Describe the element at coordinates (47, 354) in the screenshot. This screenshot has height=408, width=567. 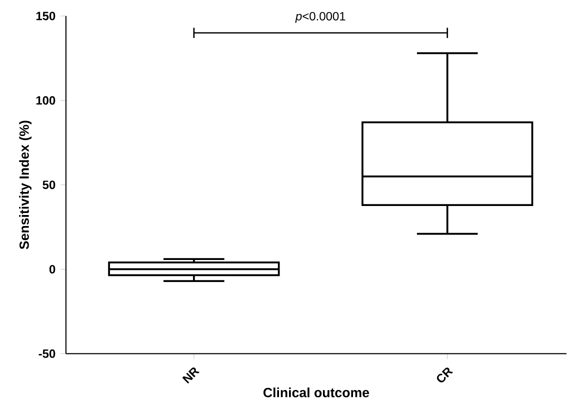
I see `y-tick-label: -50` at that location.